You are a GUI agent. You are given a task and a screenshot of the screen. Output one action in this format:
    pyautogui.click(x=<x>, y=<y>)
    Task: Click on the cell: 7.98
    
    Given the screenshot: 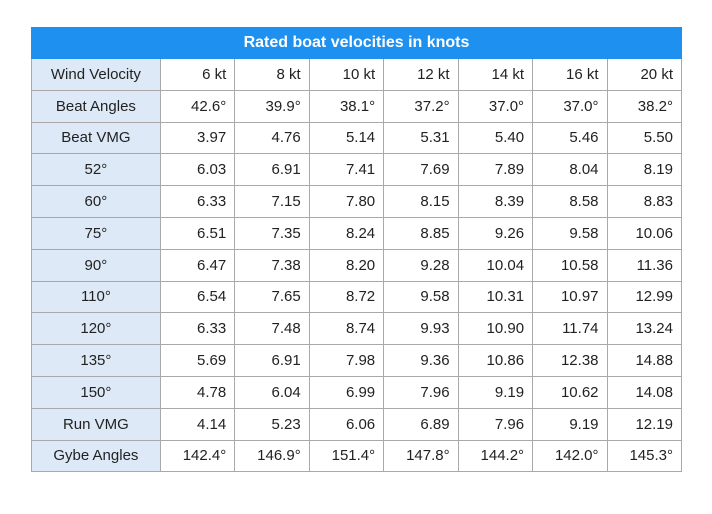 What is the action you would take?
    pyautogui.click(x=346, y=360)
    